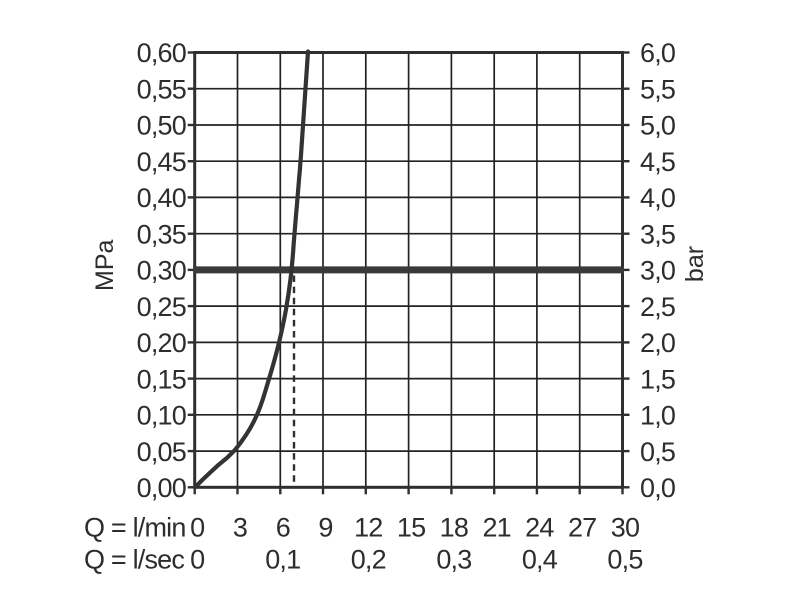 Image resolution: width=790 pixels, height=600 pixels. Describe the element at coordinates (657, 126) in the screenshot. I see `svg-text: 5,0` at that location.